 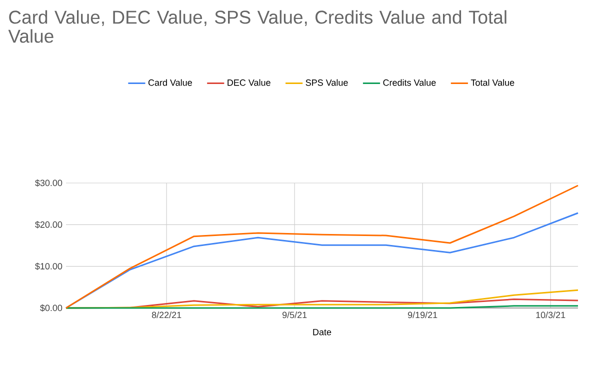 What do you see at coordinates (322, 332) in the screenshot?
I see `x-axis-title: Date` at bounding box center [322, 332].